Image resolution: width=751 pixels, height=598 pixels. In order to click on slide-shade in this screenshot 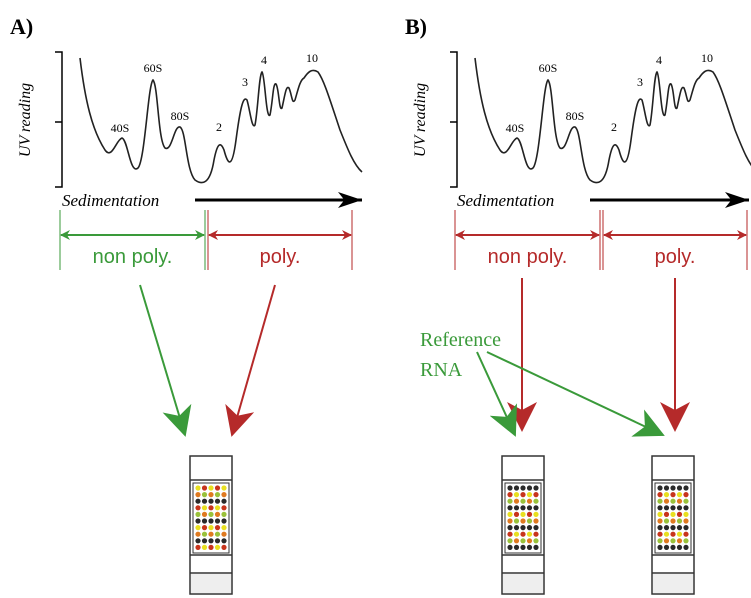, I will do `click(523, 583)`.